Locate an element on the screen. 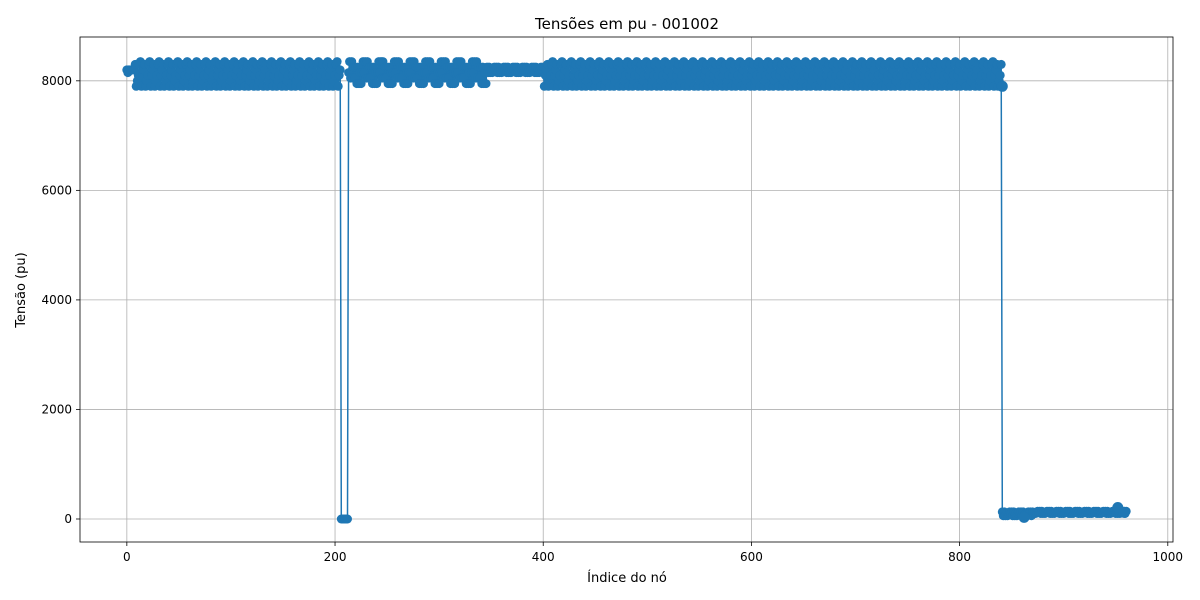 The width and height of the screenshot is (1200, 600). y-axis-label: Tensão (pu) is located at coordinates (21, 290).